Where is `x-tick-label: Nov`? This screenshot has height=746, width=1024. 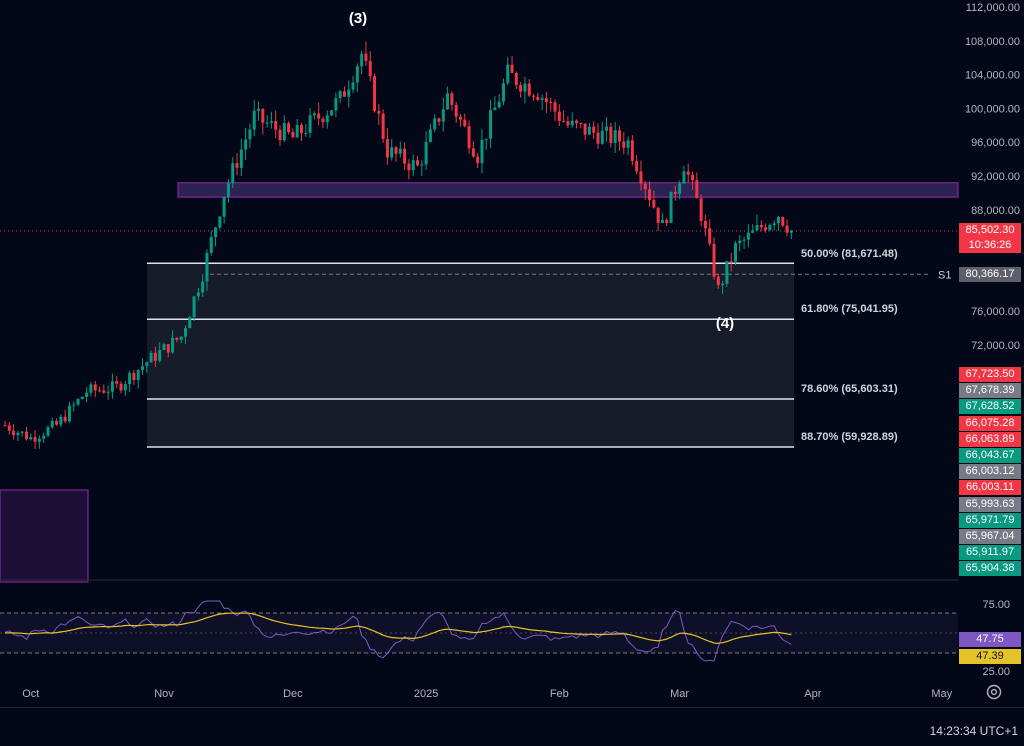 x-tick-label: Nov is located at coordinates (164, 694).